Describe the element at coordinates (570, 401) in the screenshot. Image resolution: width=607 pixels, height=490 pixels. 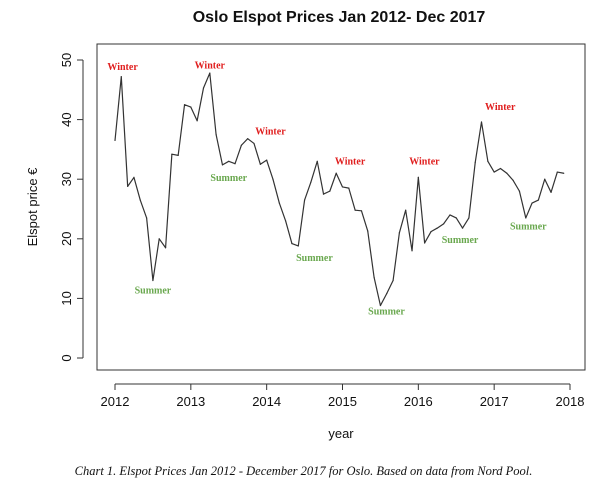
I see `x-tick-label: 2018` at that location.